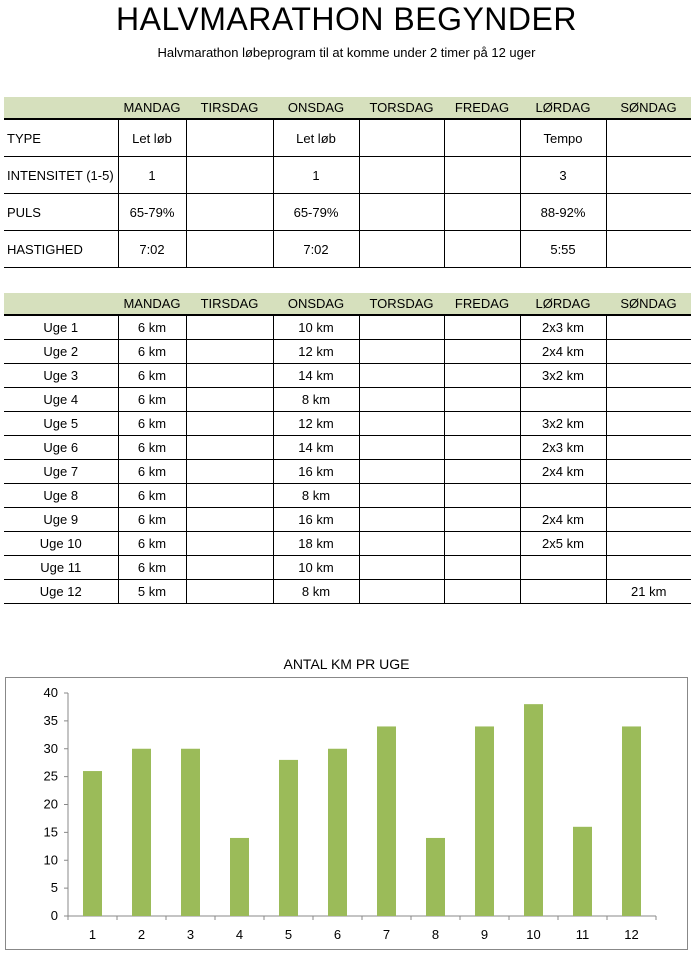  I want to click on table-row: TYPE Let løb Let løb Tempo, so click(347, 137).